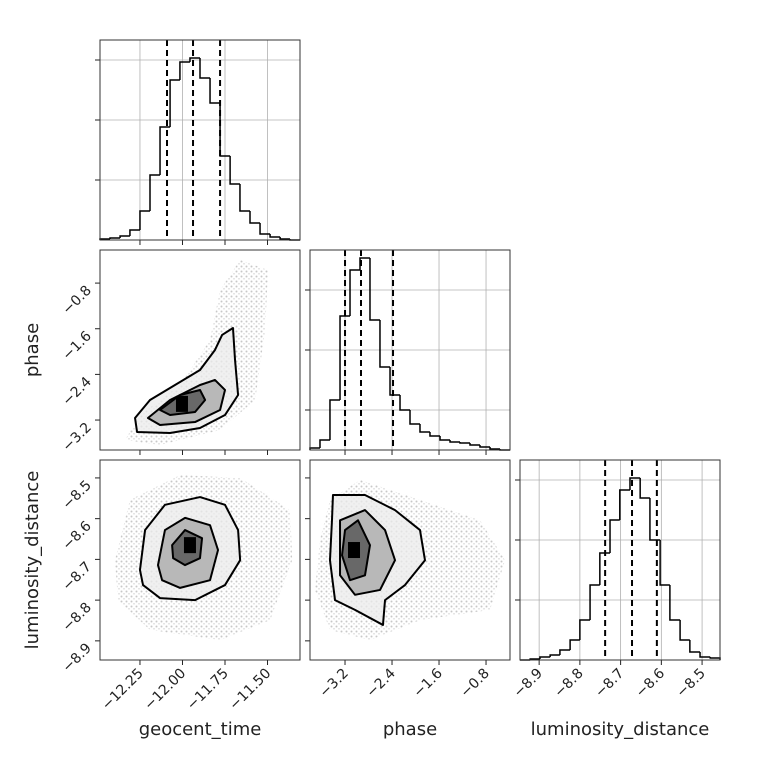 The width and height of the screenshot is (760, 760). I want to click on x-tick-label: −8.9, so click(528, 683).